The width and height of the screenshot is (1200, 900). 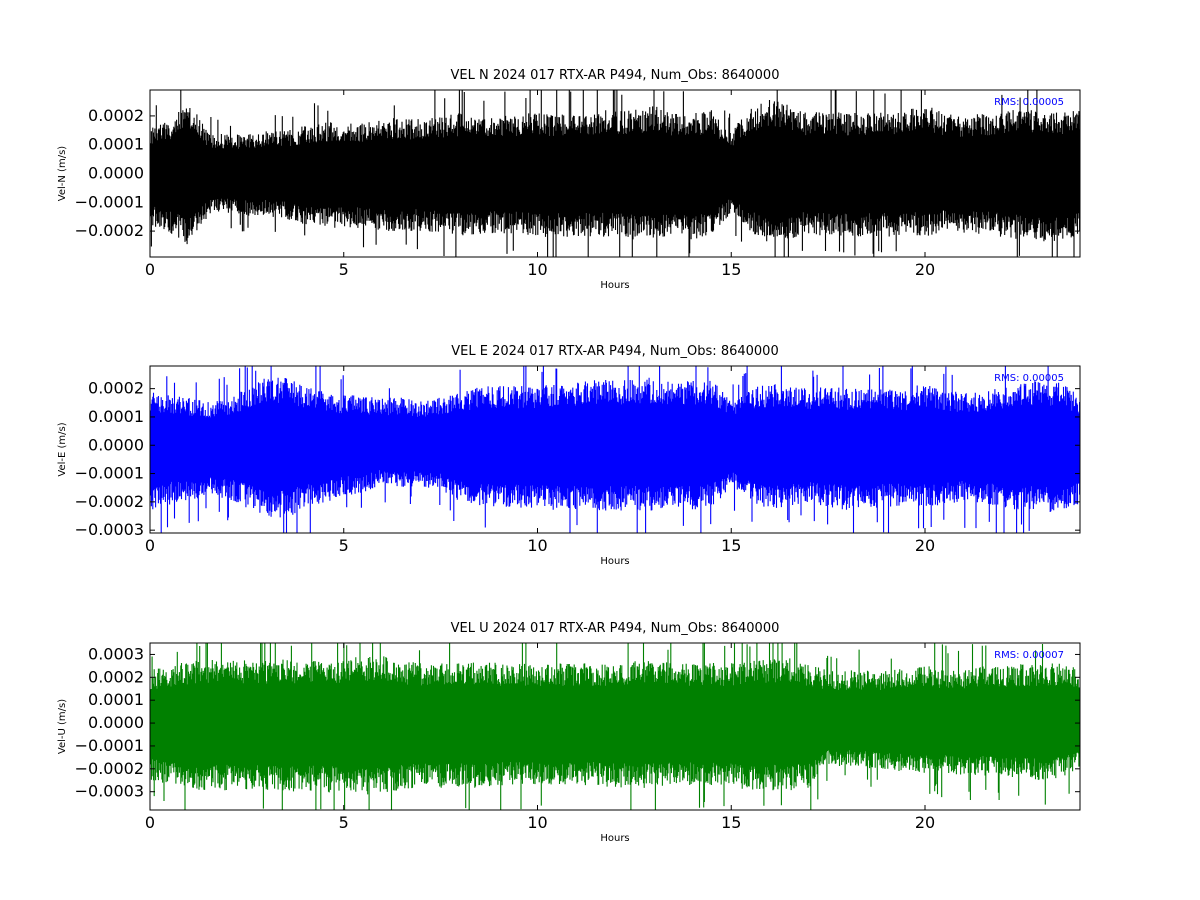 I want to click on series-2-1-trace, so click(x=615, y=449).